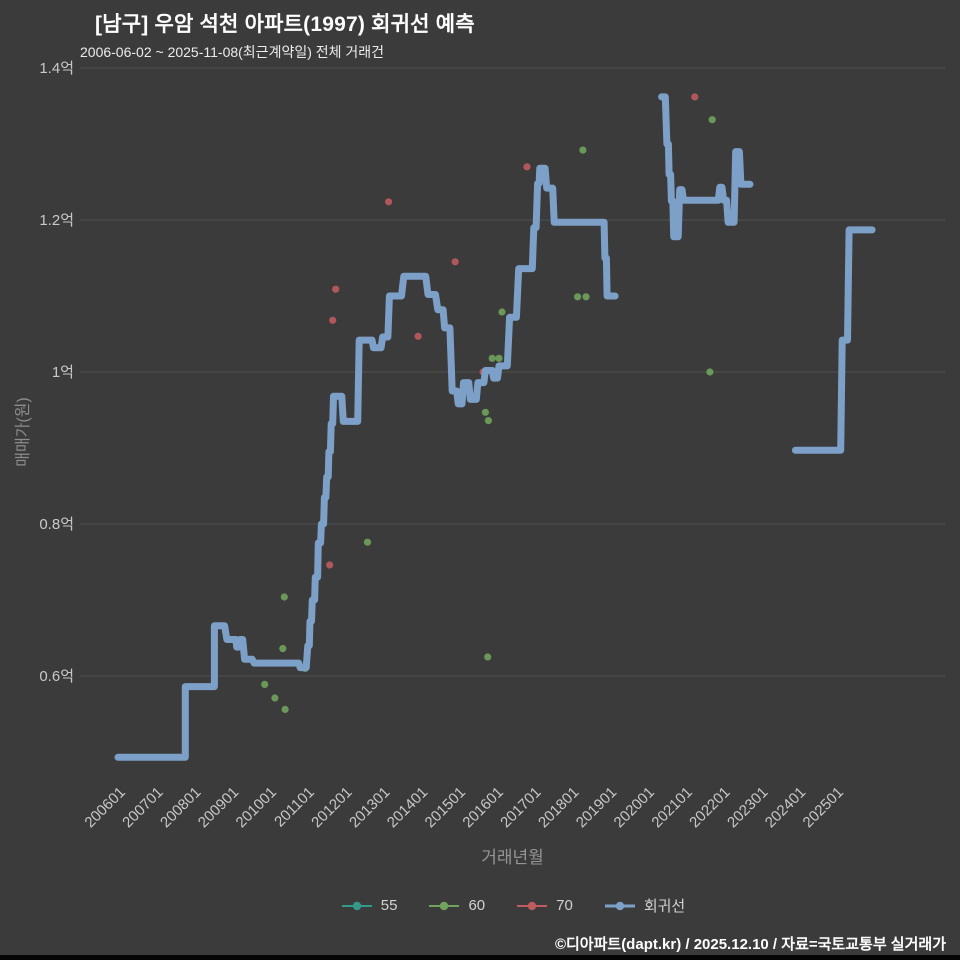 The width and height of the screenshot is (960, 960). Describe the element at coordinates (23, 432) in the screenshot. I see `y-axis-title: 매매가(원)` at that location.